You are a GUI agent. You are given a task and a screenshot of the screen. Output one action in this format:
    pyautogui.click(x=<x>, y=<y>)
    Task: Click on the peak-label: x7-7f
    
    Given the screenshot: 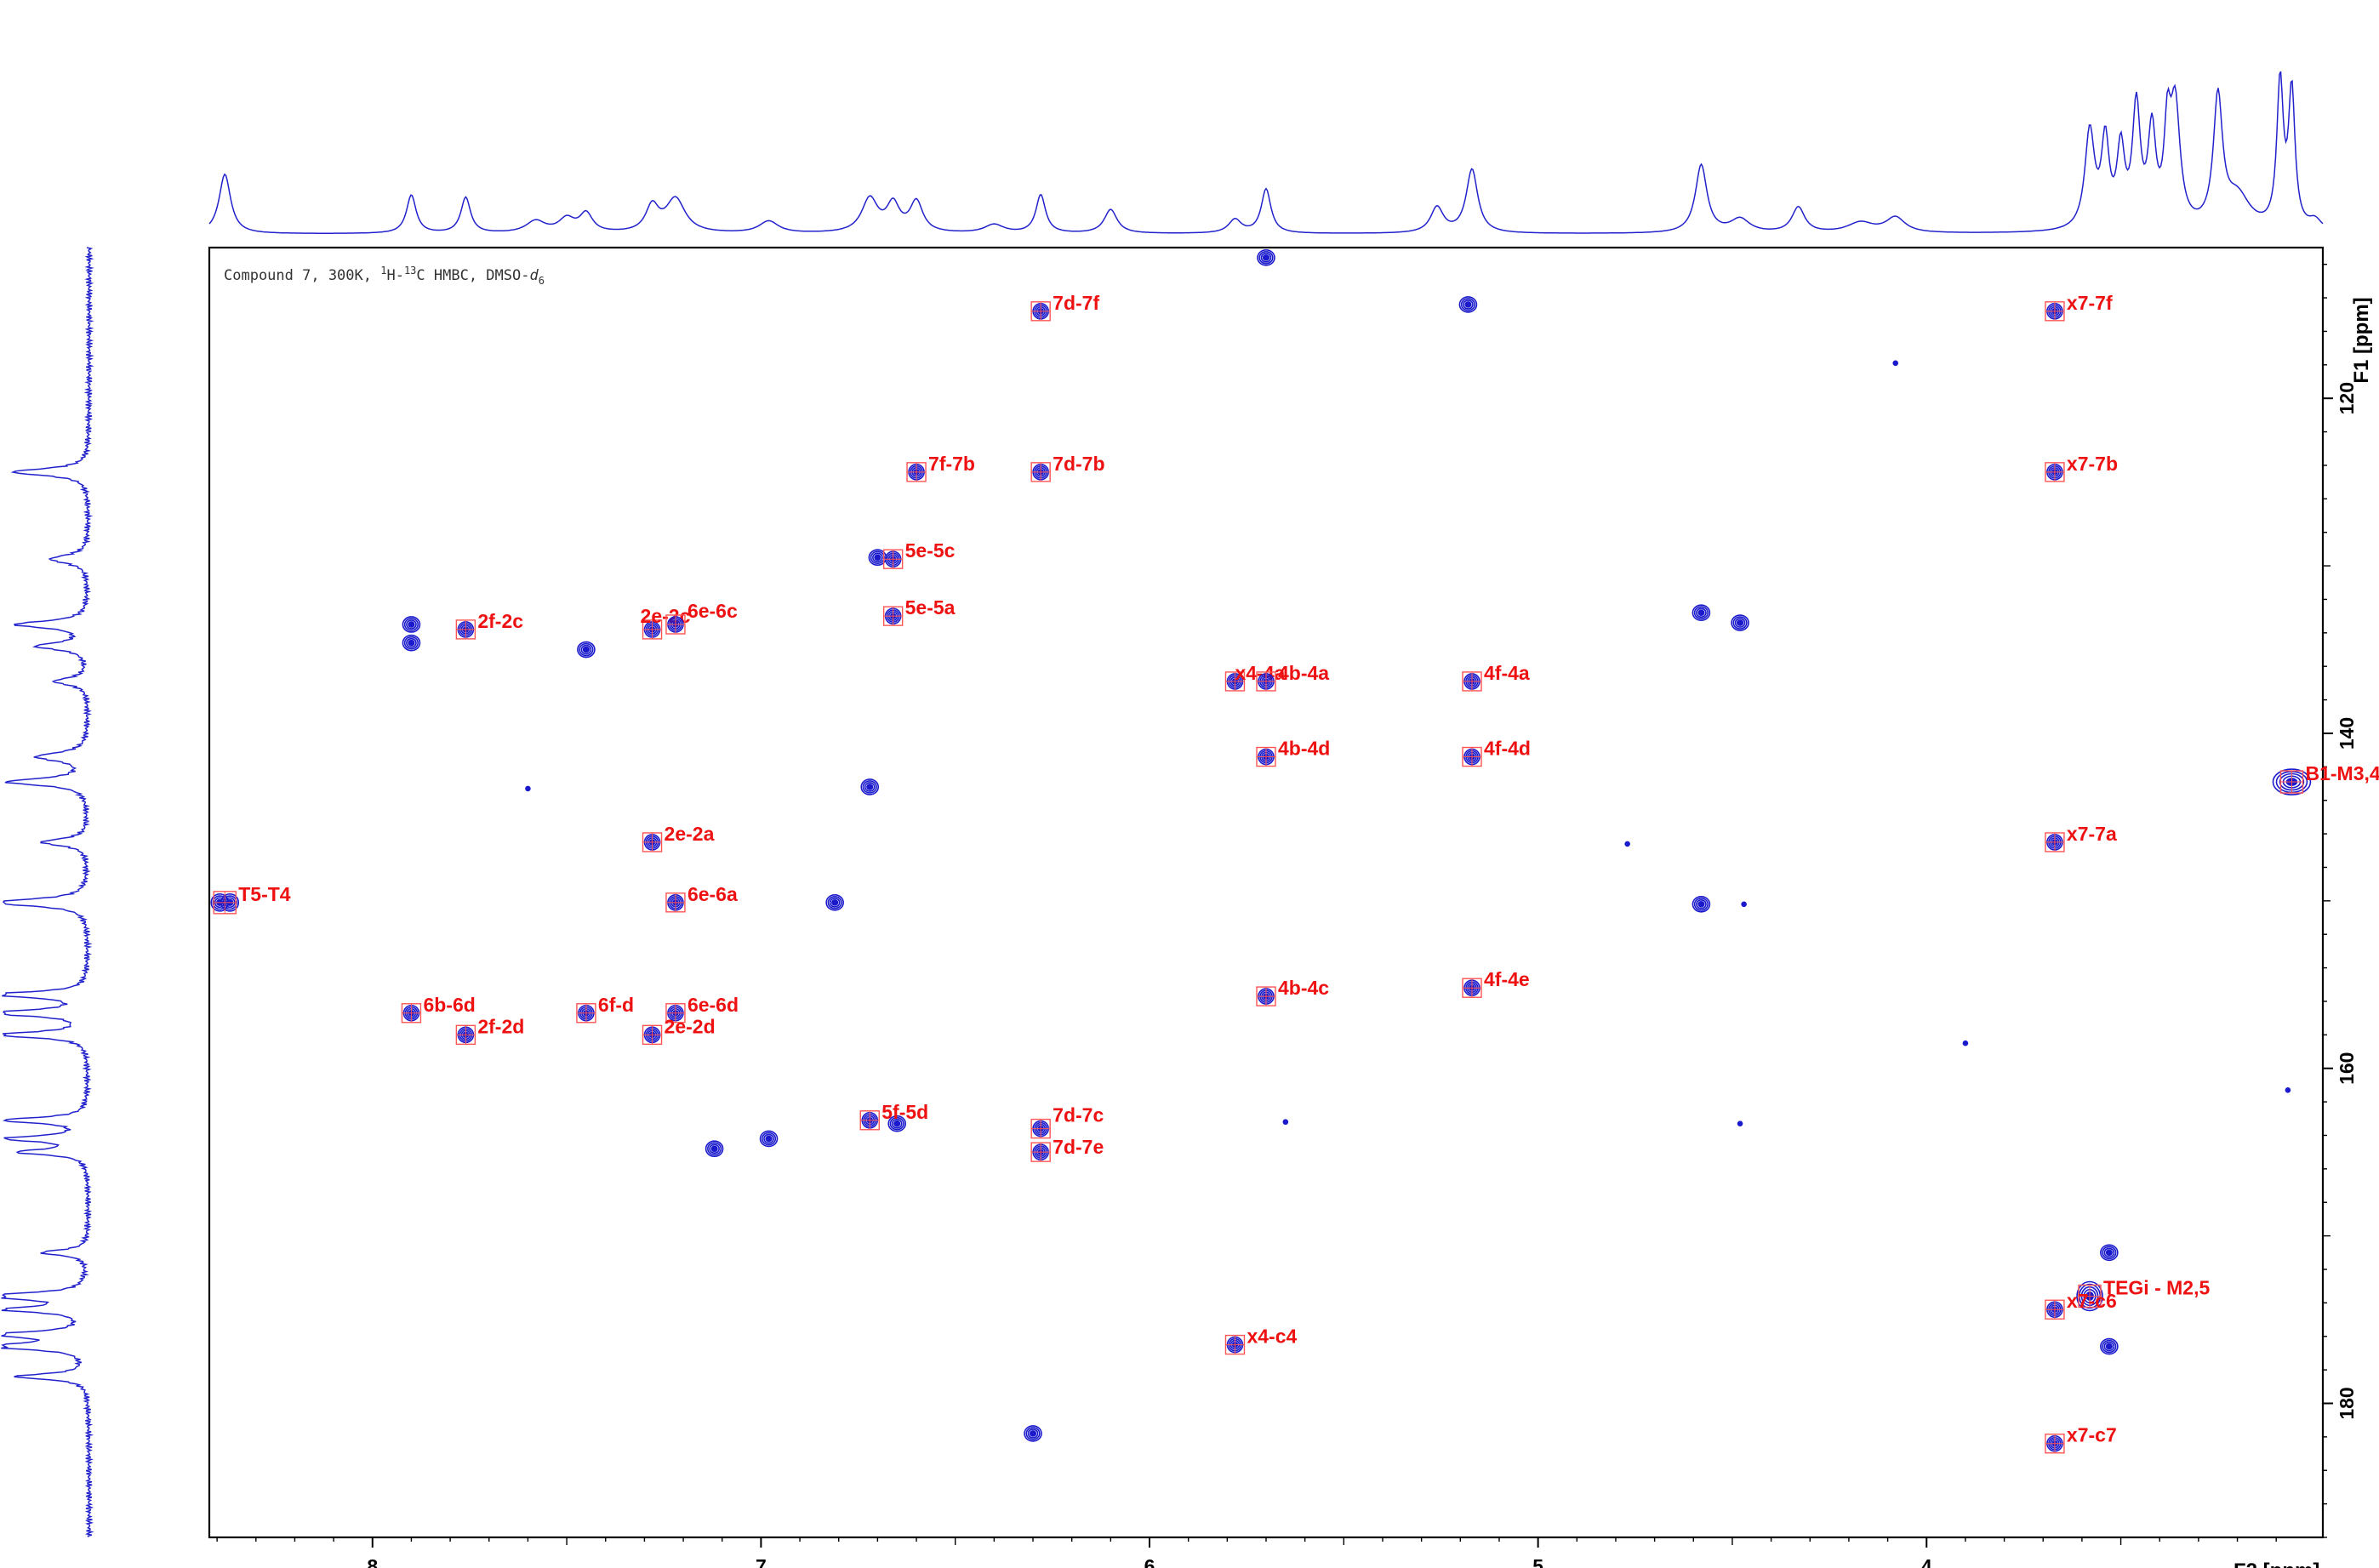 What is the action you would take?
    pyautogui.click(x=2090, y=303)
    